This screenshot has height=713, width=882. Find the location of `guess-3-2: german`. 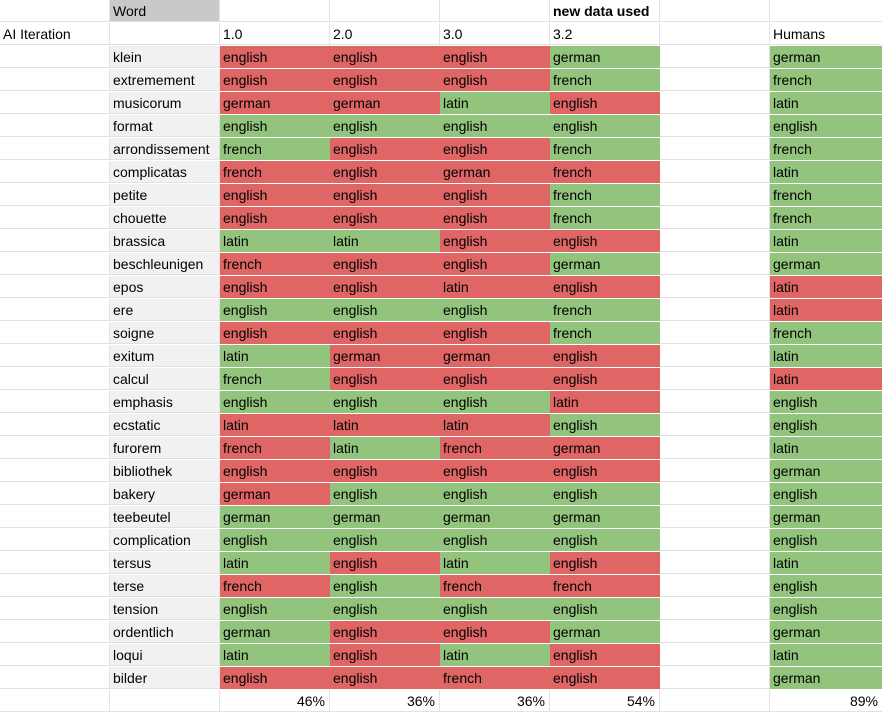

guess-3-2: german is located at coordinates (605, 264).